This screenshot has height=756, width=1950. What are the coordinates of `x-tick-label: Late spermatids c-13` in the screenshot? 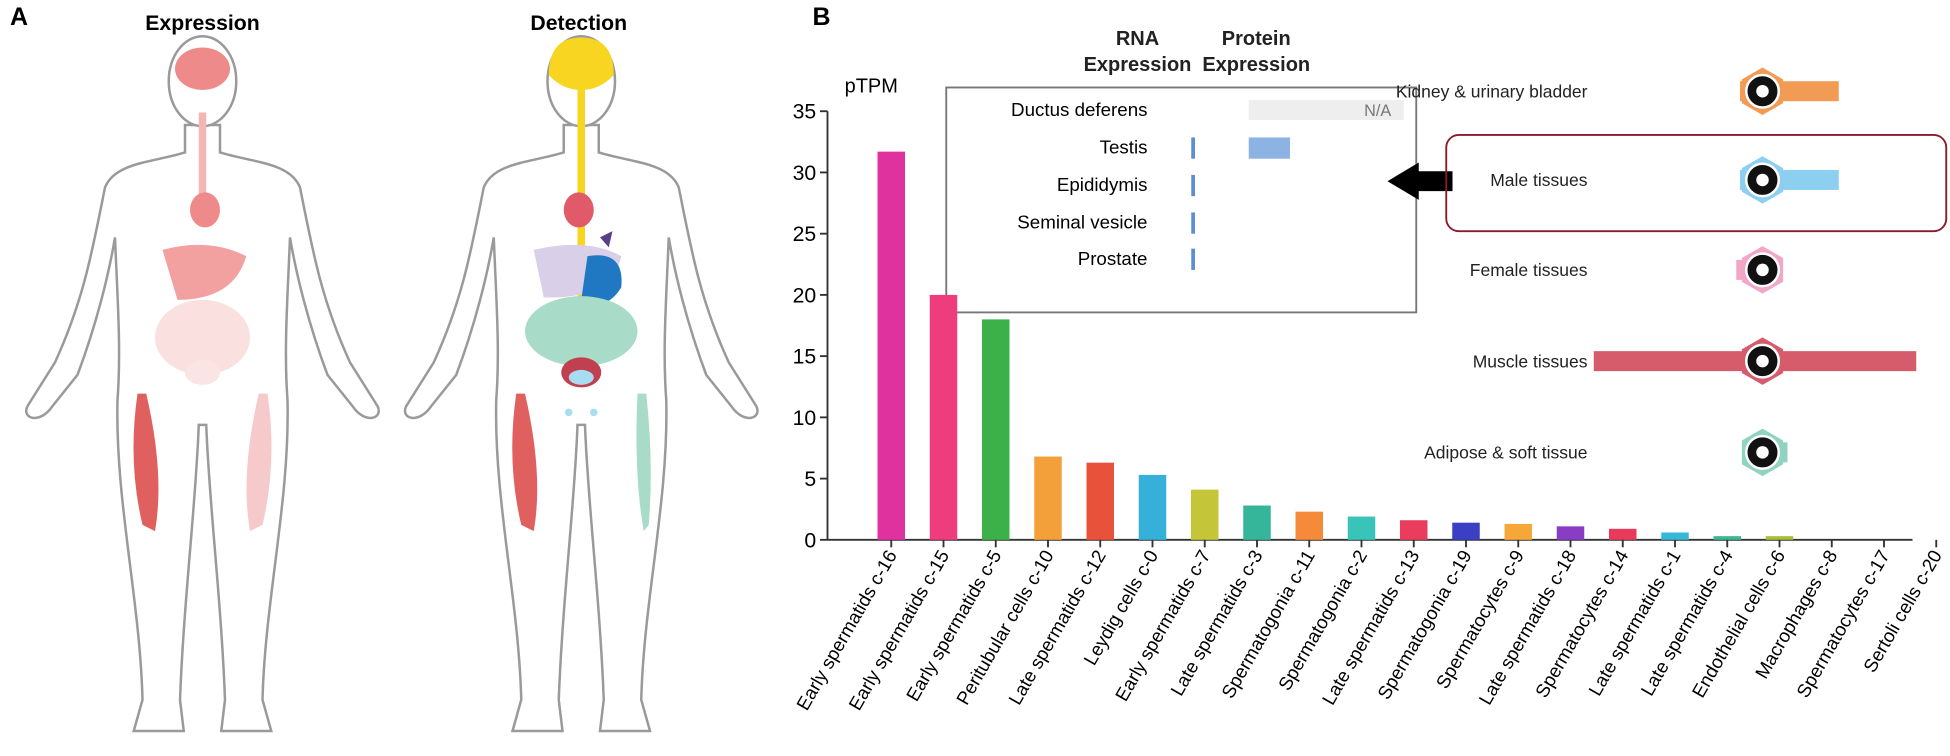 It's located at (1371, 627).